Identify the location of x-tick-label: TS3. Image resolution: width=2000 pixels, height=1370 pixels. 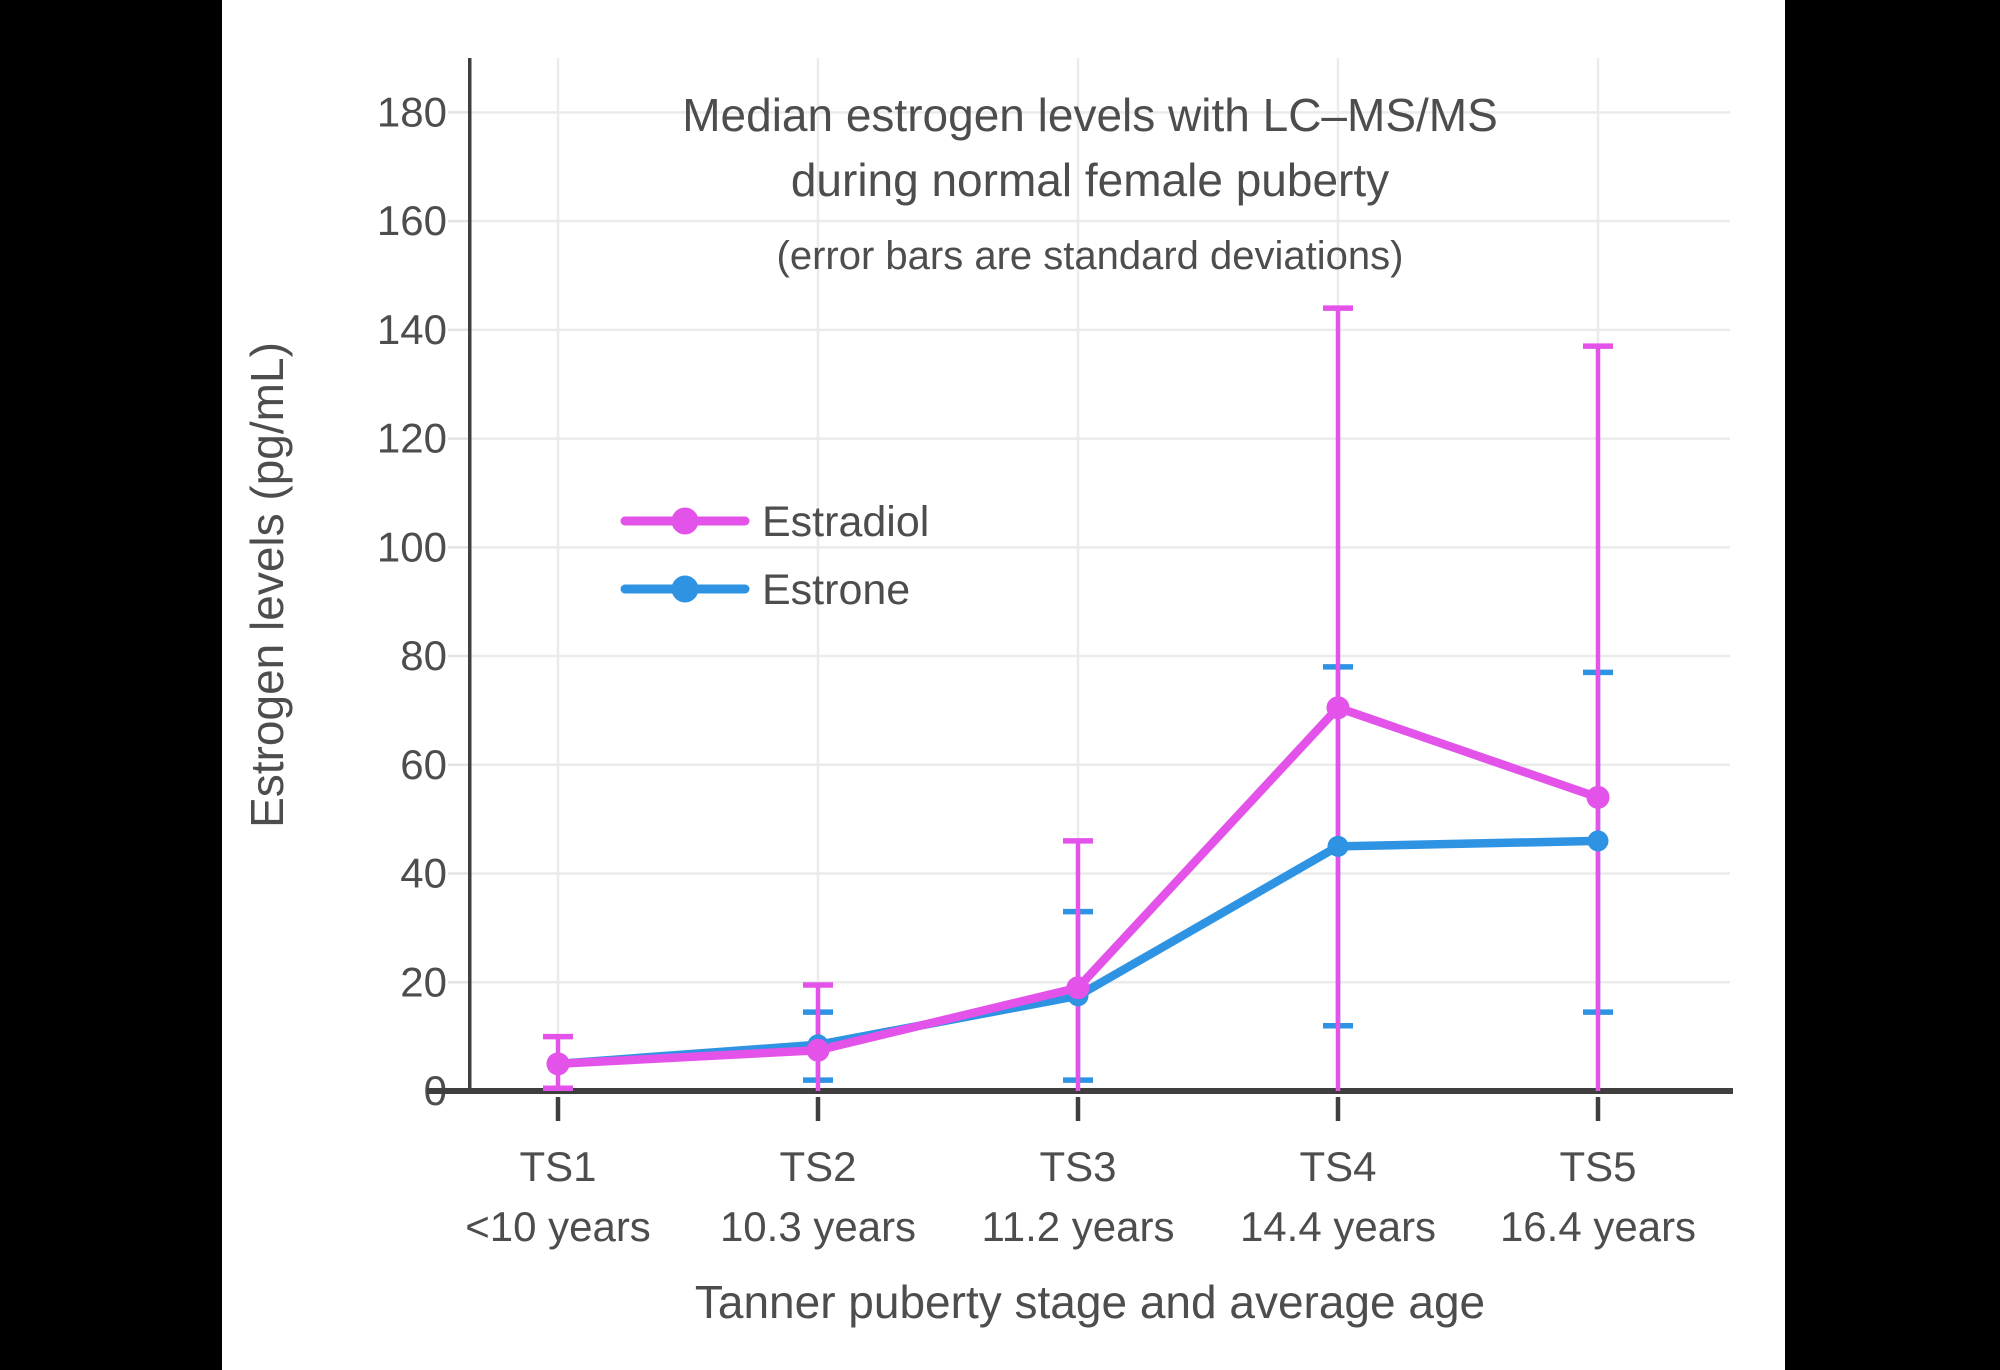
(1077, 1166).